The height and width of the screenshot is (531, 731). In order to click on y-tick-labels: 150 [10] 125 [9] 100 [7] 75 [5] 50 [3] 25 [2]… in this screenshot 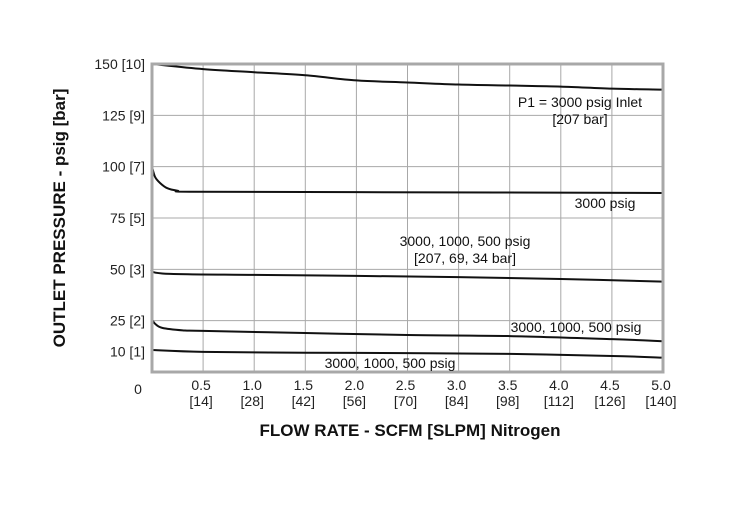, I will do `click(119, 207)`.